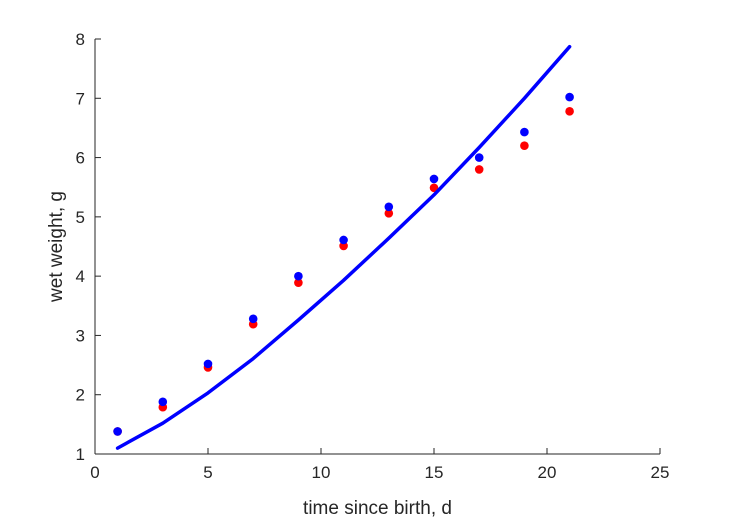 The image size is (729, 521). Describe the element at coordinates (80, 454) in the screenshot. I see `y-tick-label: 1` at that location.